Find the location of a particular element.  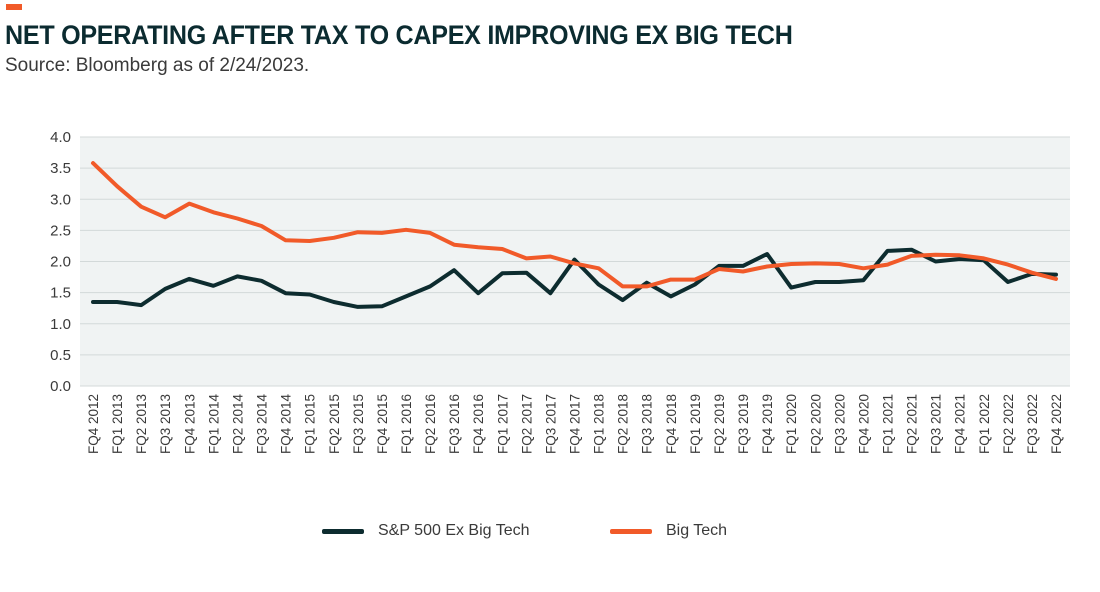

x-tick-label: FQ1 2014 is located at coordinates (213, 424).